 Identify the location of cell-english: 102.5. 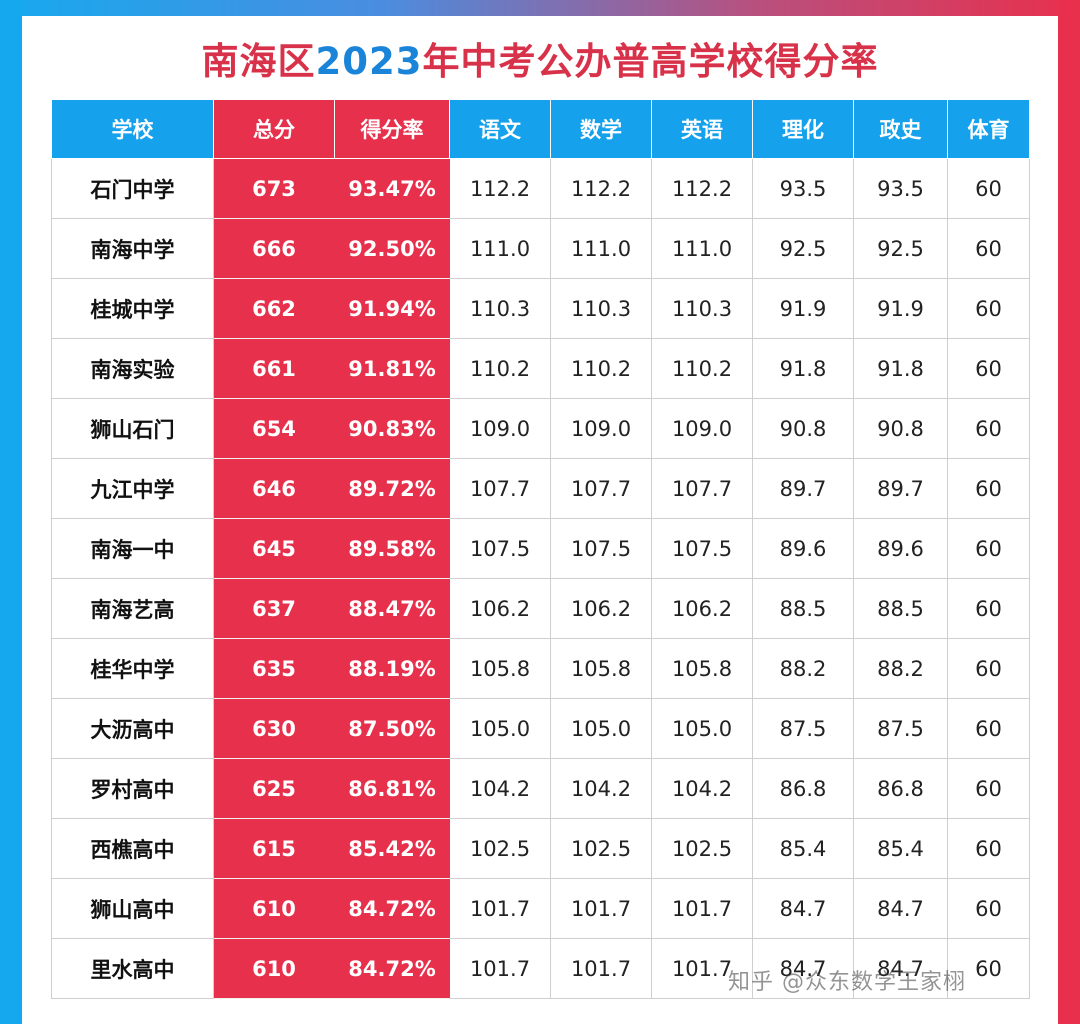
(702, 848).